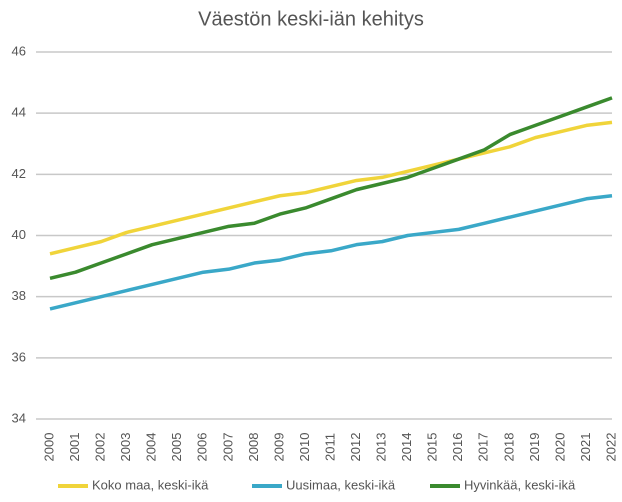  What do you see at coordinates (520, 484) in the screenshot?
I see `legend-label: Hyvinkää, keski-ikä` at bounding box center [520, 484].